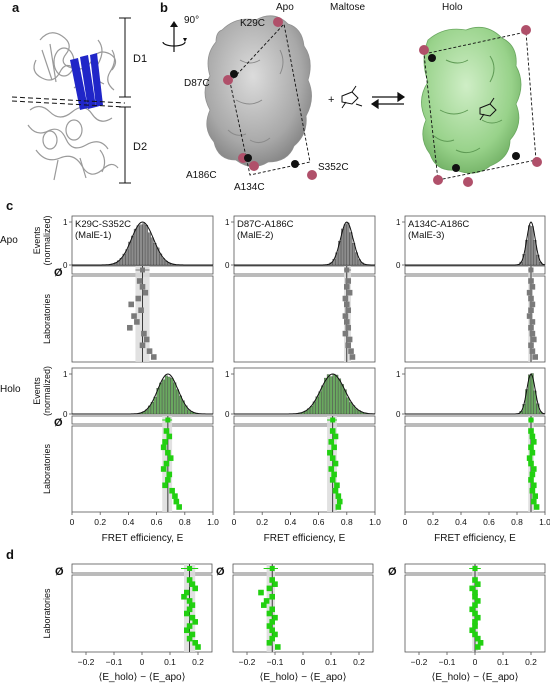 Image resolution: width=550 pixels, height=685 pixels. I want to click on maltose-icon, so click(352, 97).